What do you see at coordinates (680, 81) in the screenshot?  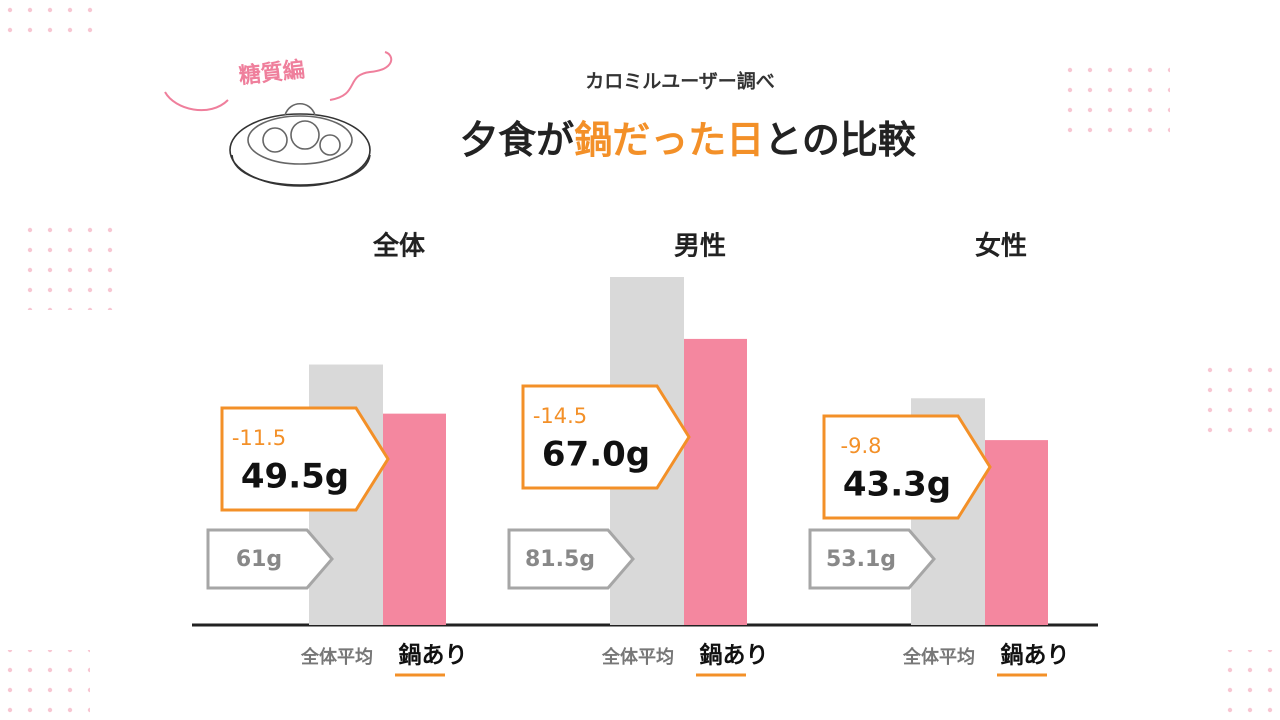 I see `subtitle: カロミルユーザー調べ` at bounding box center [680, 81].